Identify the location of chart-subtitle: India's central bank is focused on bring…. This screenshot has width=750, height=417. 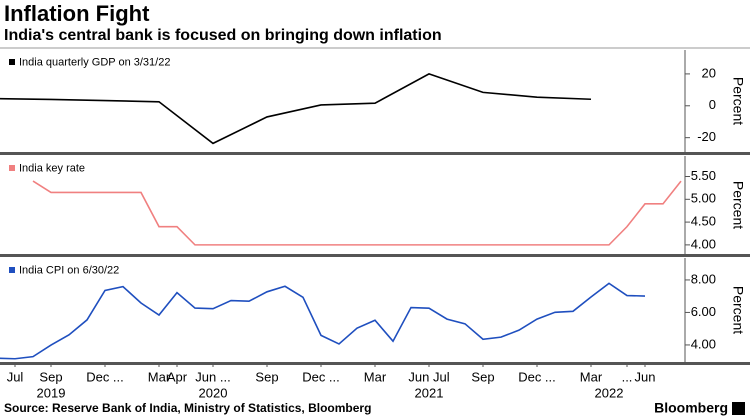
(223, 35).